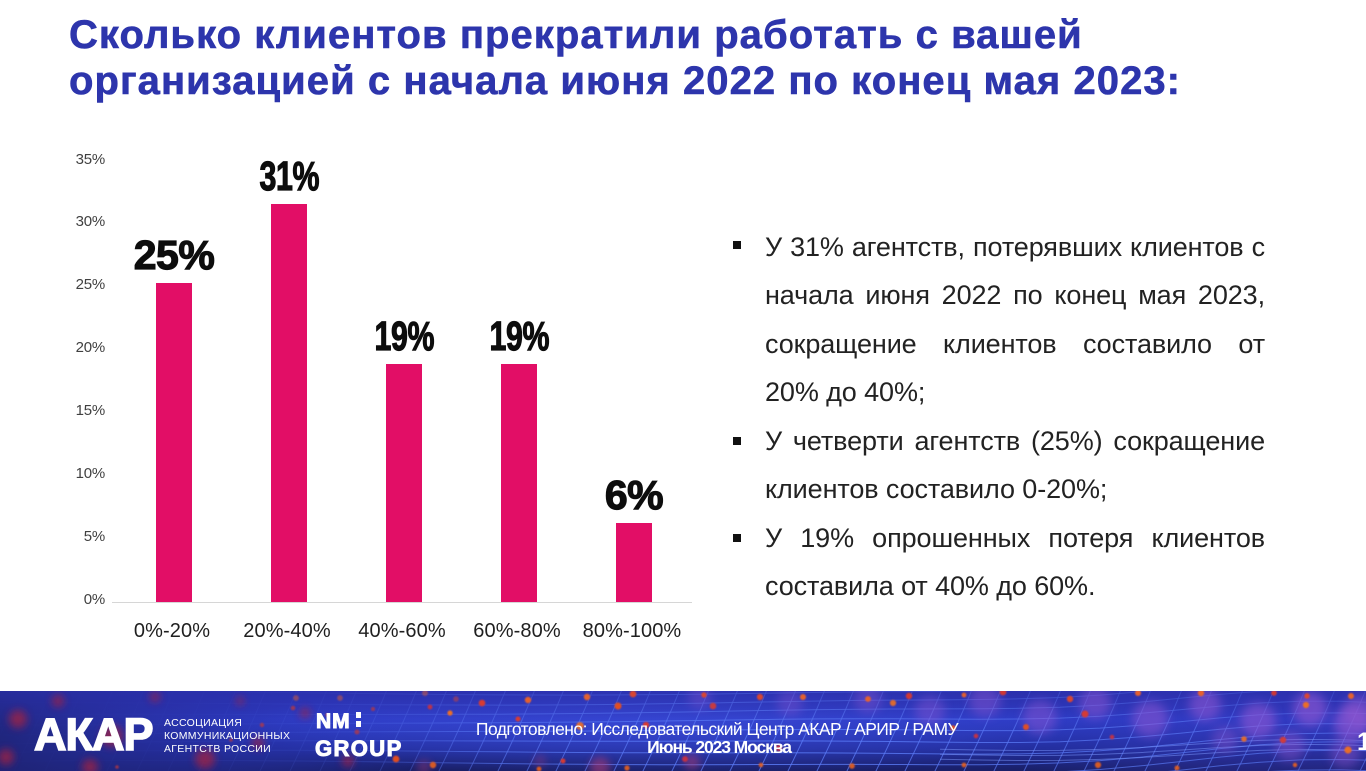 The image size is (1366, 771). Describe the element at coordinates (203, 723) in the screenshot. I see `svg-text: АССОЦИАЦИЯ` at that location.